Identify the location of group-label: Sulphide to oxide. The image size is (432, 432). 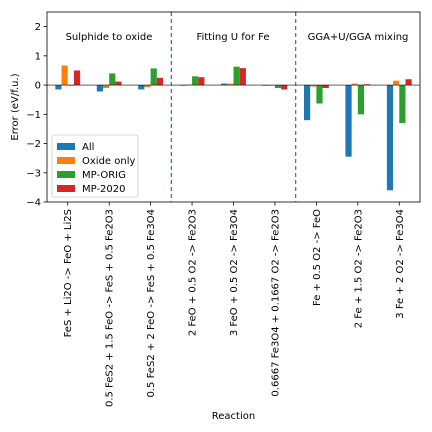
(109, 37).